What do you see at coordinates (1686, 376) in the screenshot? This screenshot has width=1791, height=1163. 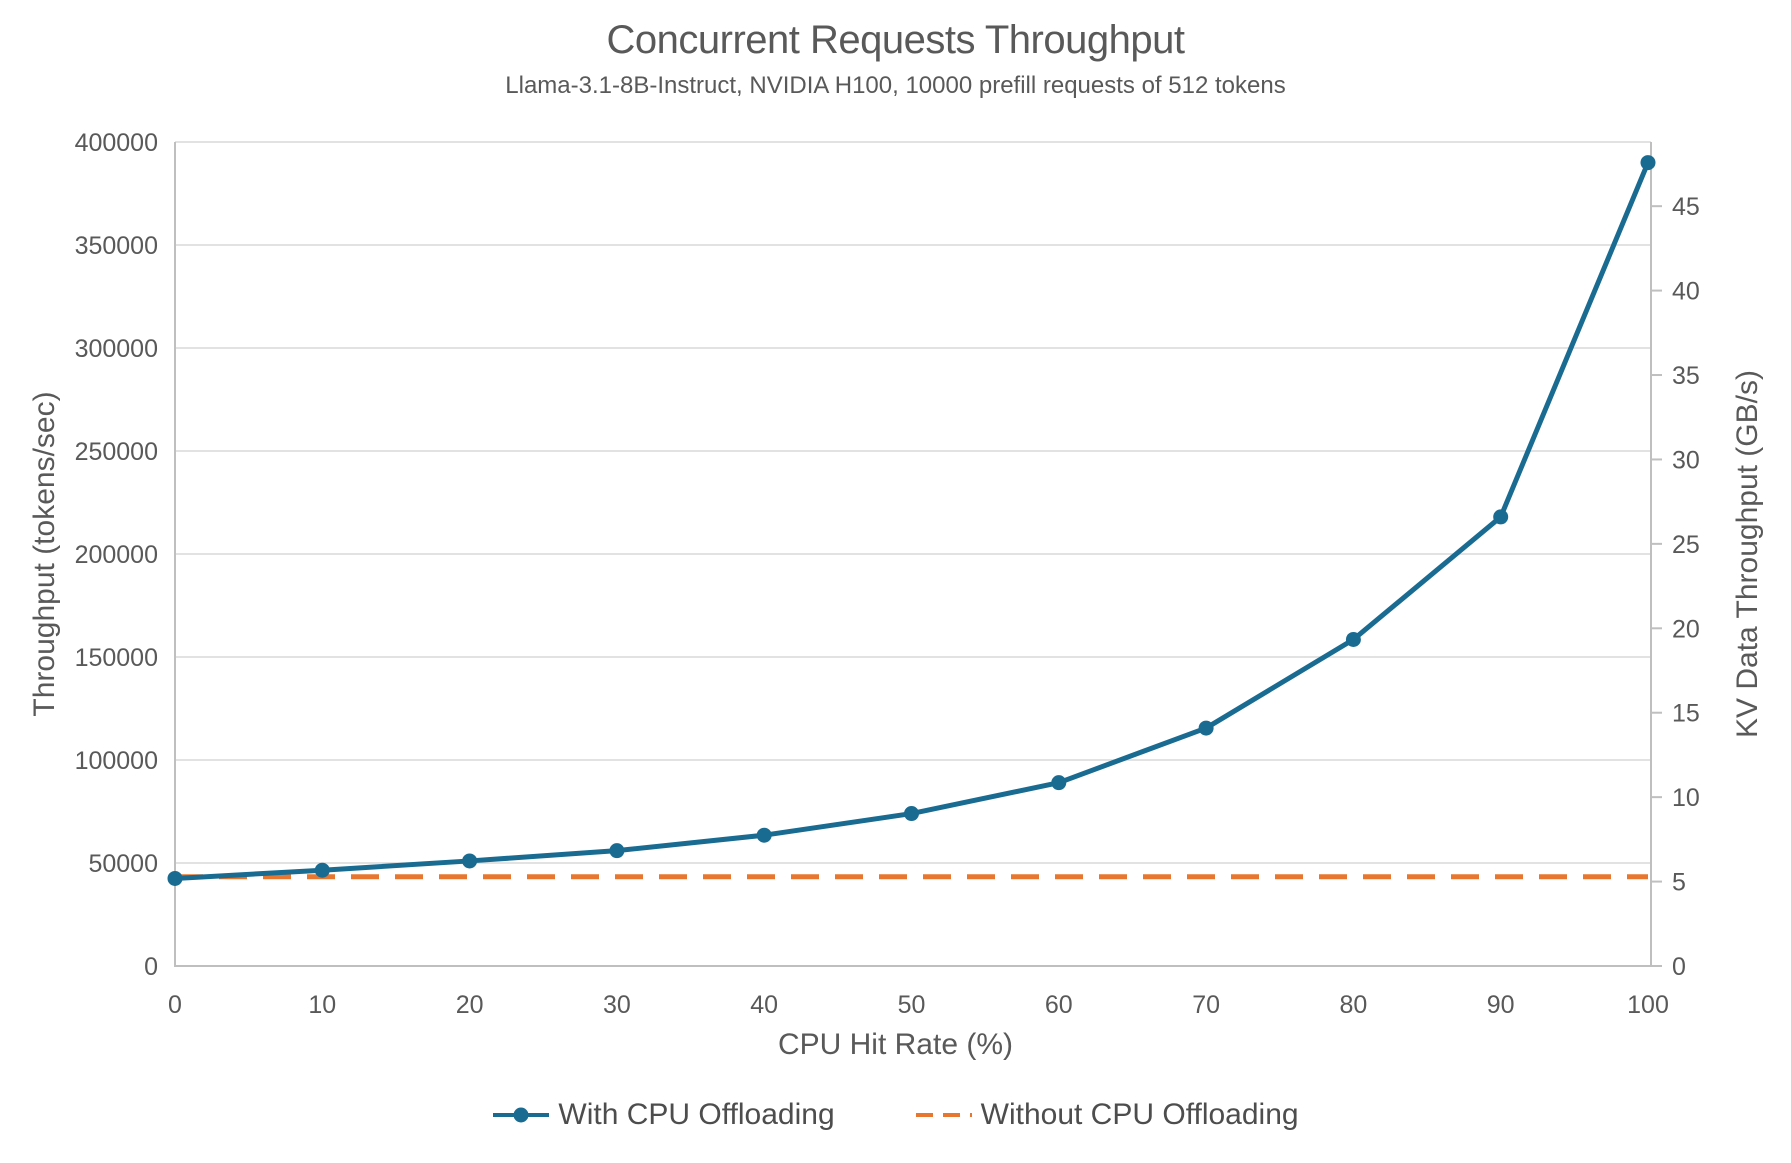 I see `right-axis-tick-label: 35` at bounding box center [1686, 376].